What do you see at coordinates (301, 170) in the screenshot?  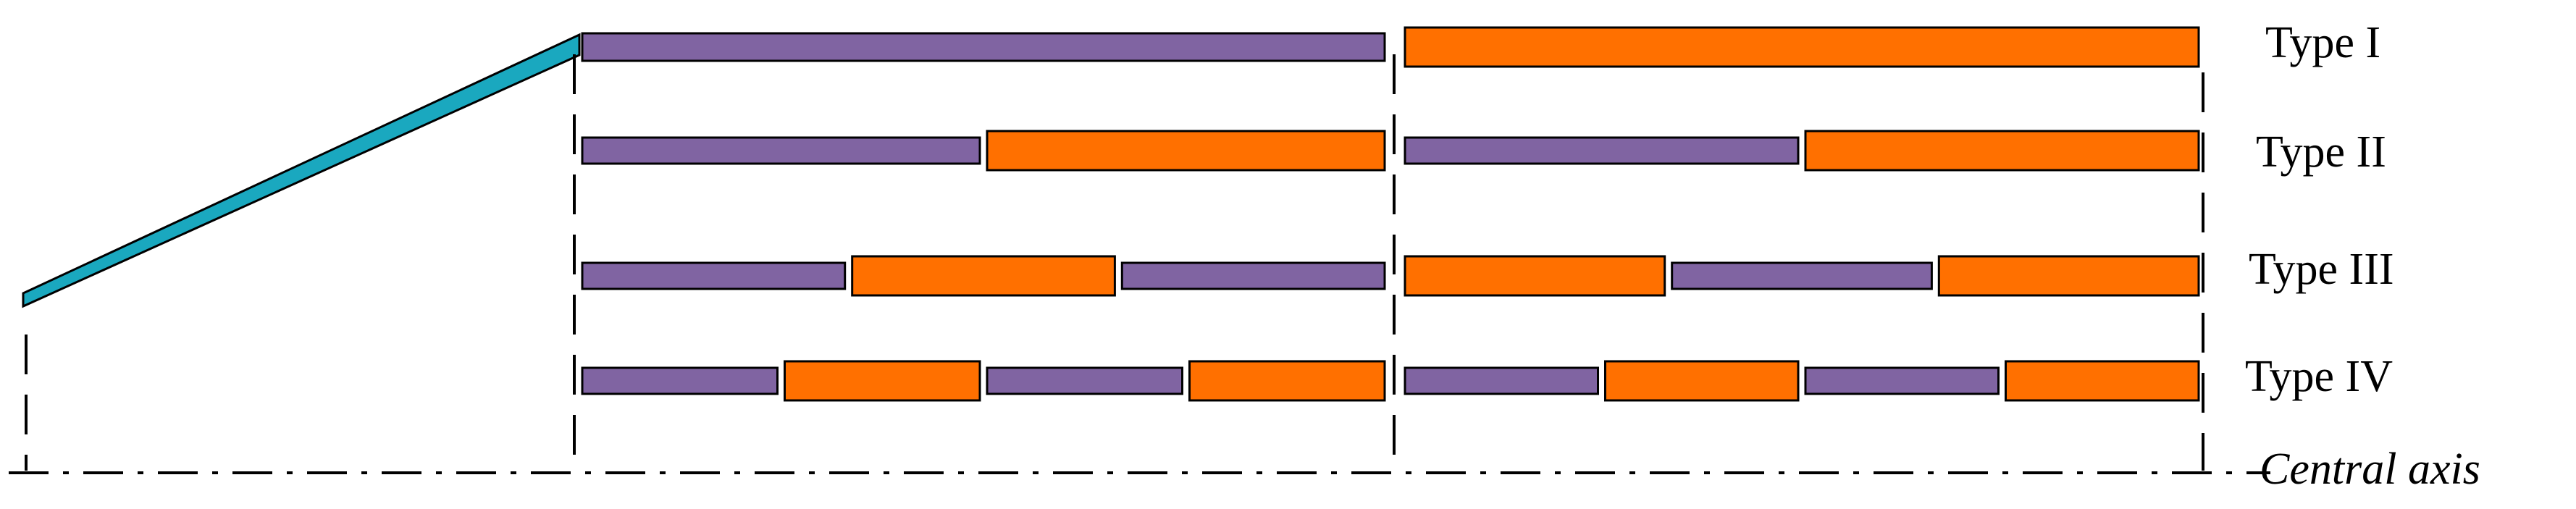 I see `inclined-strip` at bounding box center [301, 170].